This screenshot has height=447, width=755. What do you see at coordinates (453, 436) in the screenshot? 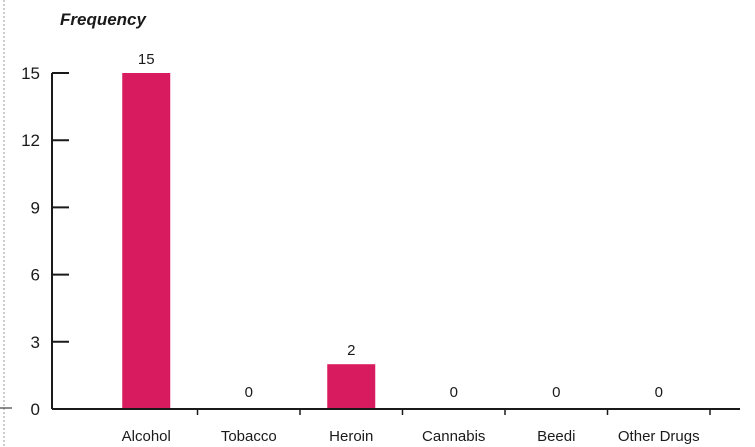
I see `x-tick-label-3: Cannabis` at bounding box center [453, 436].